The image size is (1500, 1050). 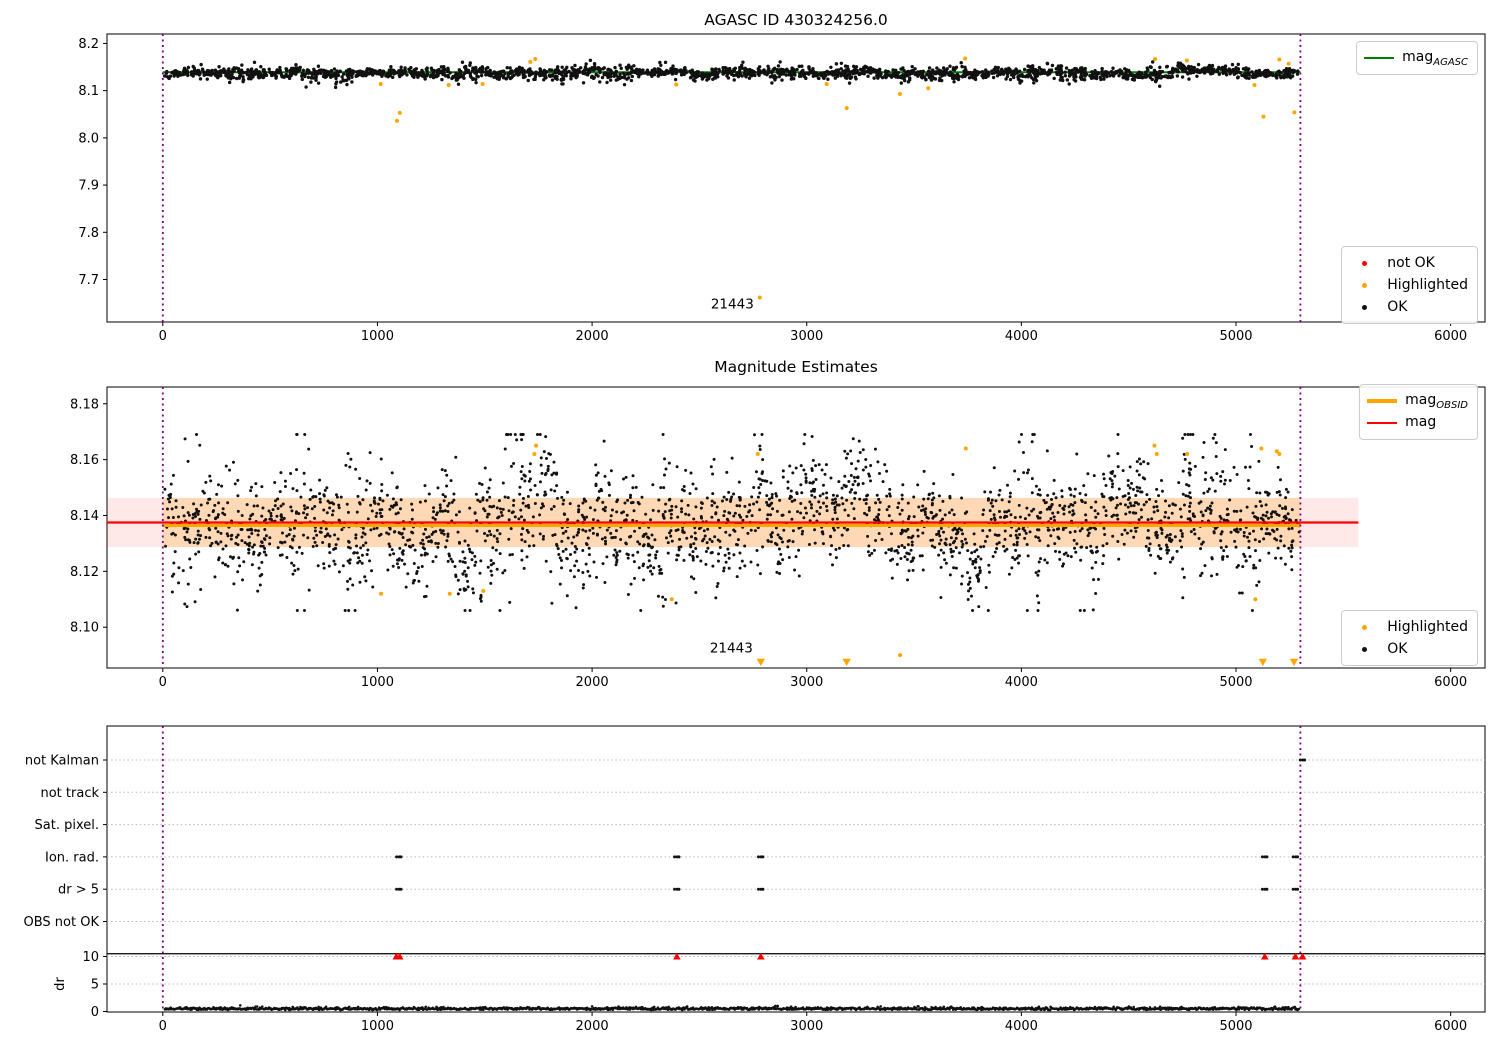 I want to click on legend-mag-lines: magOBSID mag, so click(x=1418, y=412).